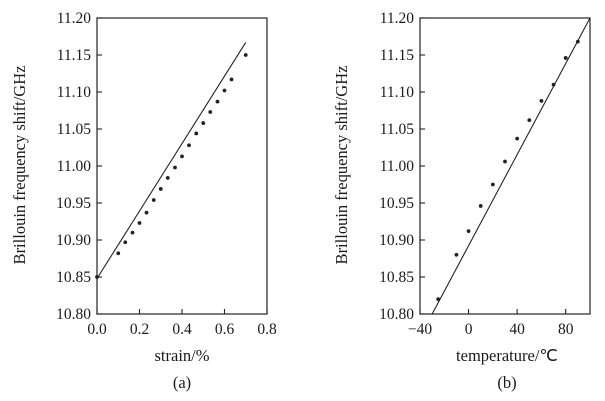 The height and width of the screenshot is (401, 605). I want to click on panel-b-y-tick-label: 11.20, so click(397, 18).